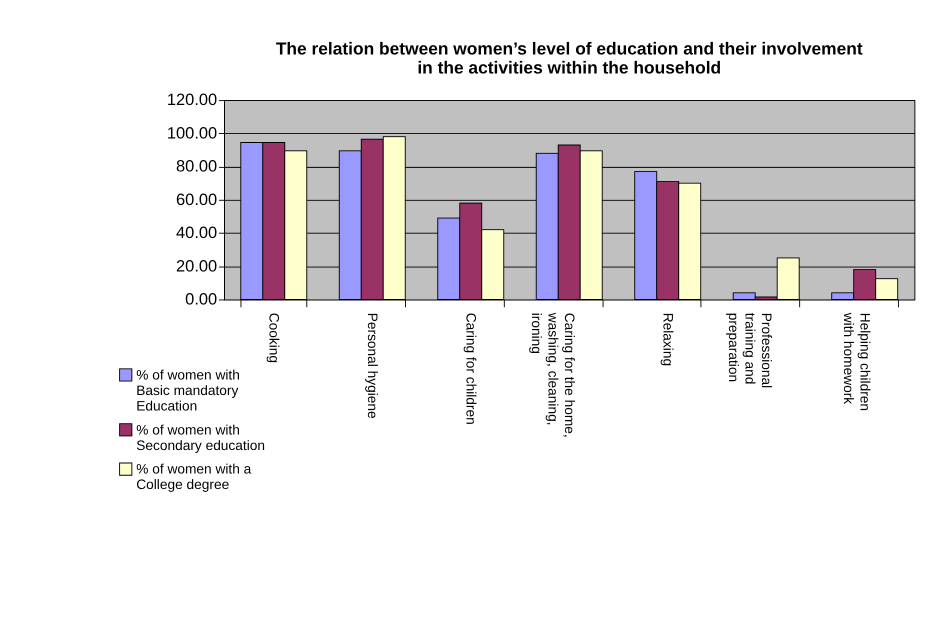 This screenshot has height=642, width=951. I want to click on y-tick-label: 120.00, so click(192, 100).